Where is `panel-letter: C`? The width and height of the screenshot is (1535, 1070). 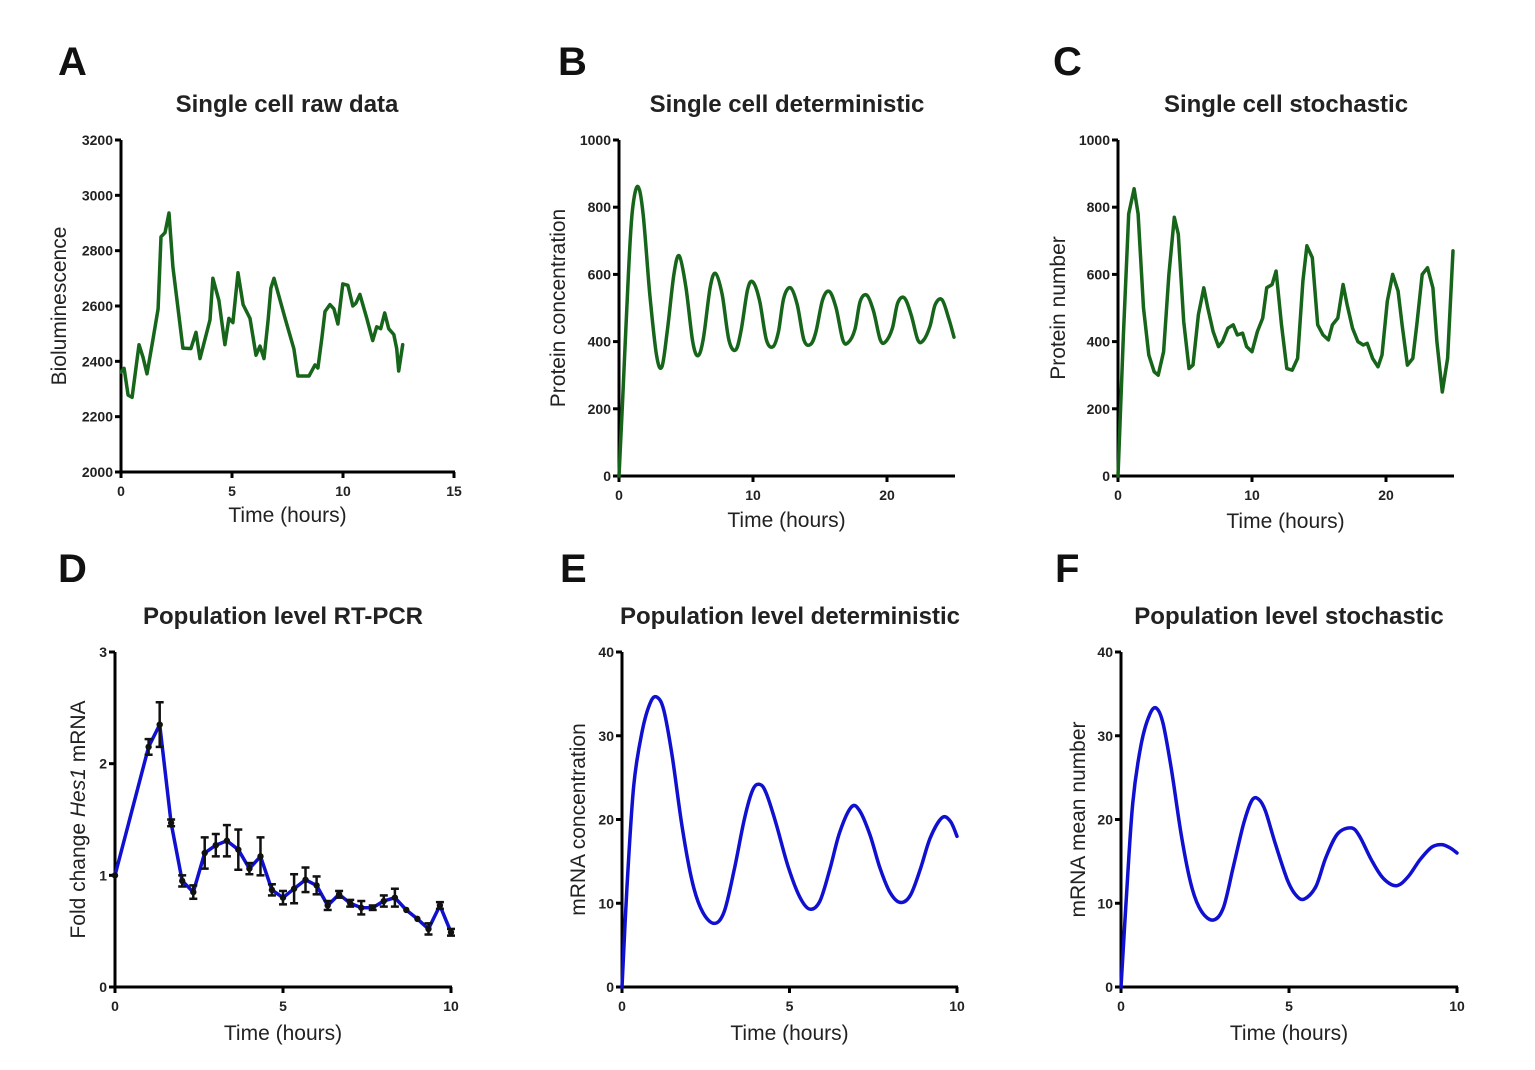
panel-letter: C is located at coordinates (1067, 62).